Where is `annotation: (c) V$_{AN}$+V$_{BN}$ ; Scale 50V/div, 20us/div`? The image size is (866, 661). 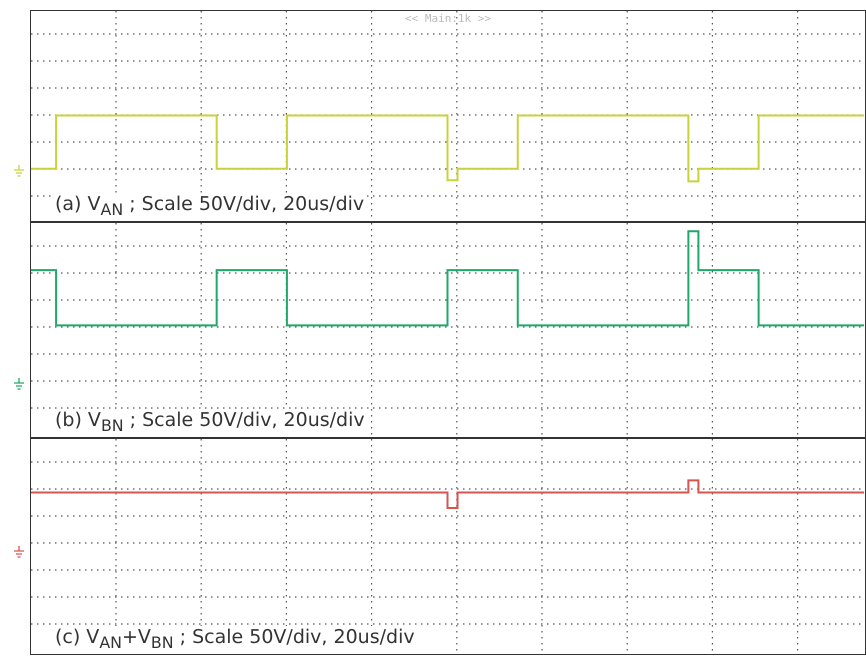 annotation: (c) V$_{AN}$+V$_{BN}$ ; Scale 50V/div, 20us/div is located at coordinates (235, 639).